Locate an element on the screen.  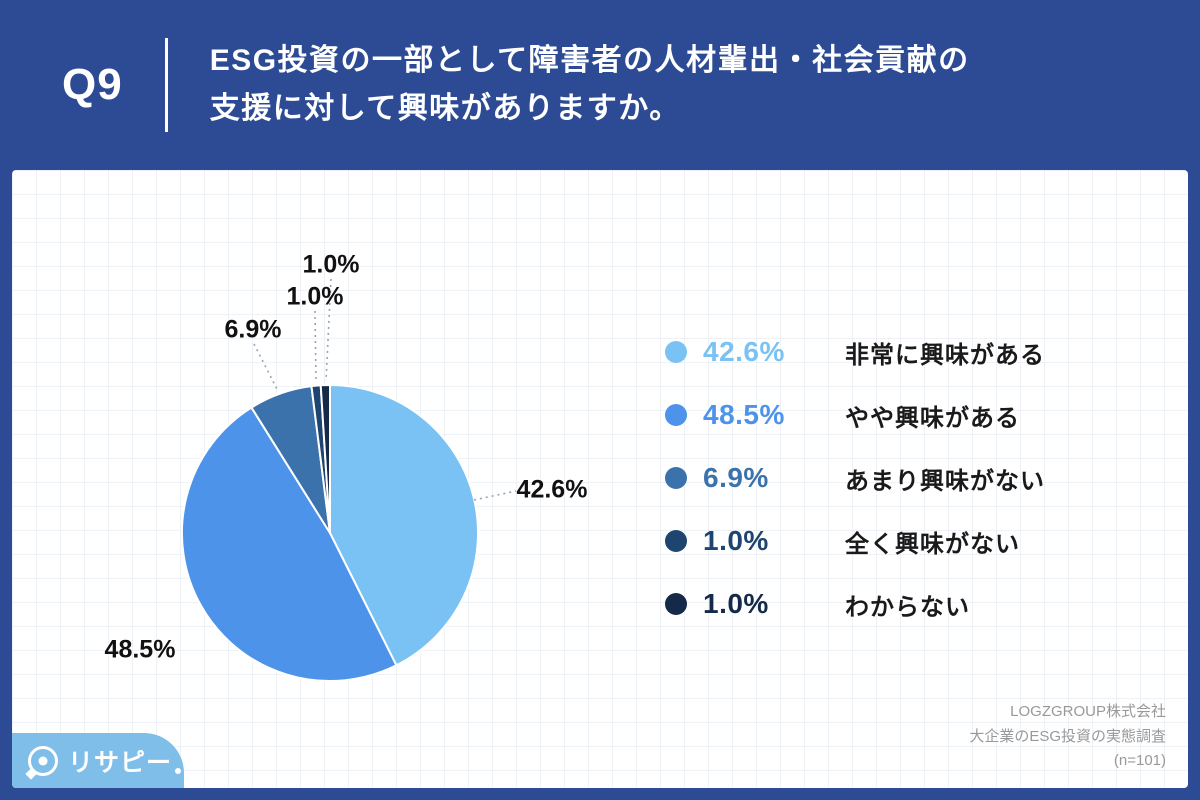
pie-value-label-1-0-b: 1.0% is located at coordinates (315, 296).